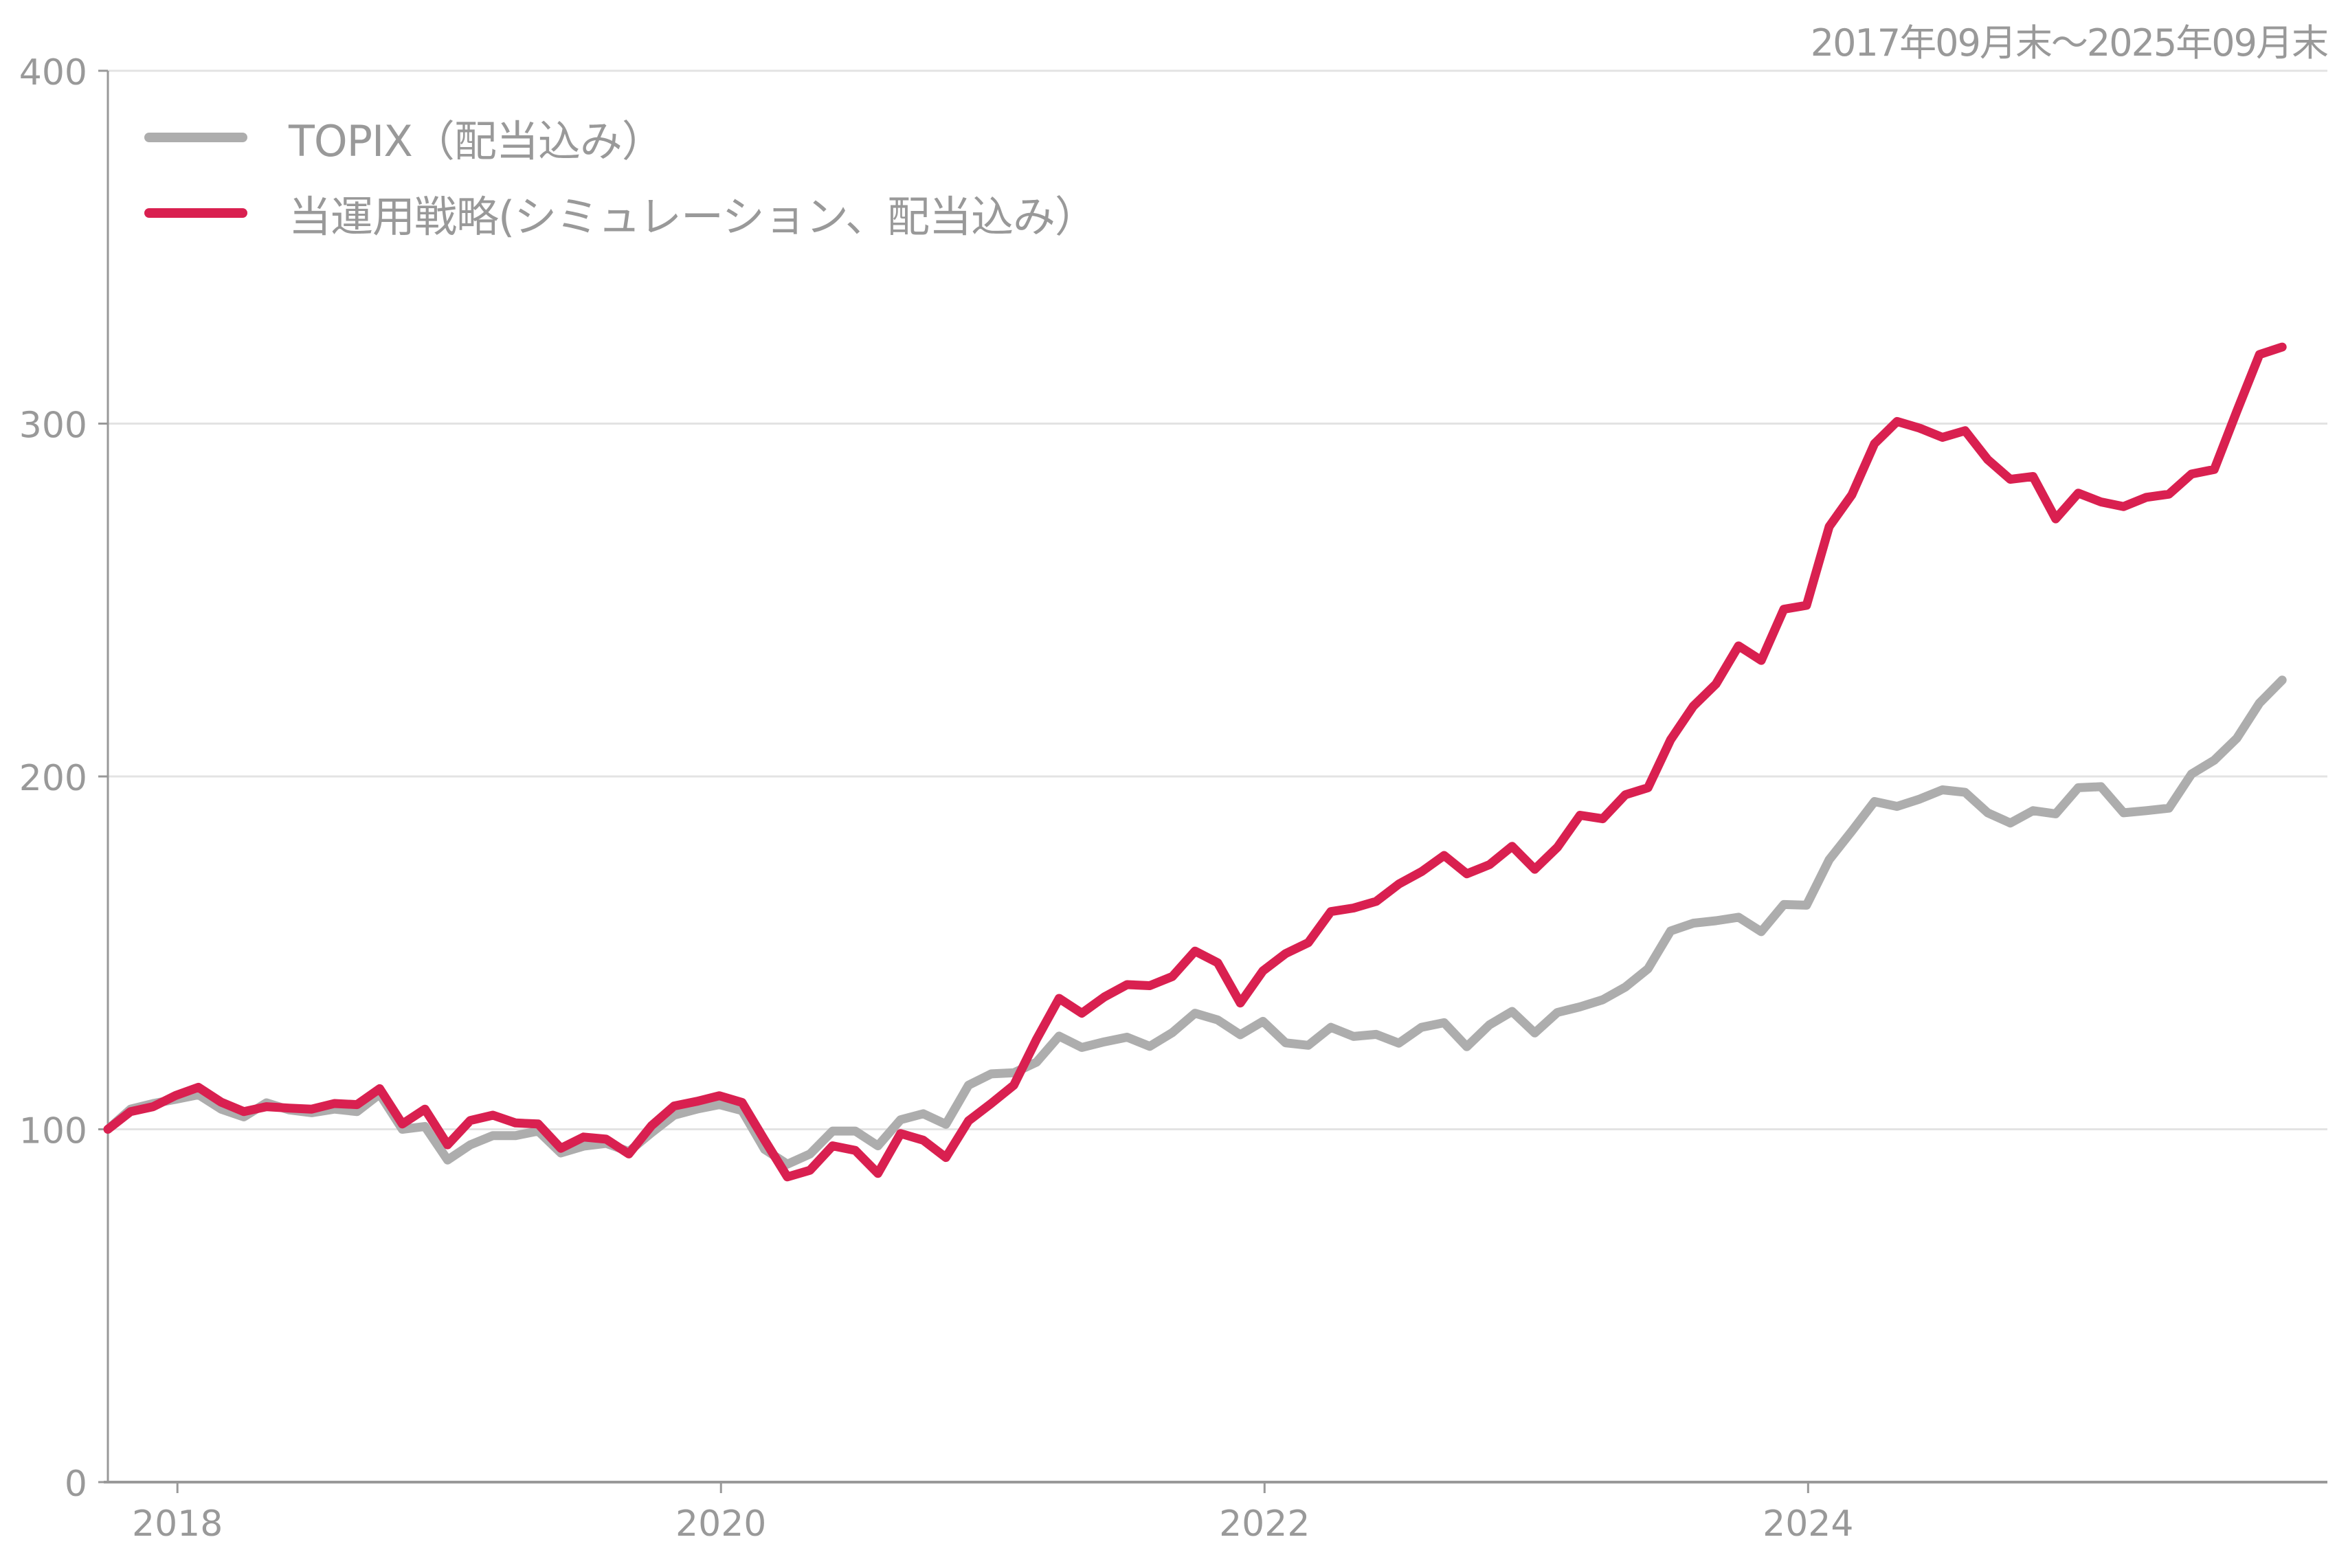 This screenshot has width=2348, height=1568. I want to click on strategy-line-swatch-icon, so click(195, 213).